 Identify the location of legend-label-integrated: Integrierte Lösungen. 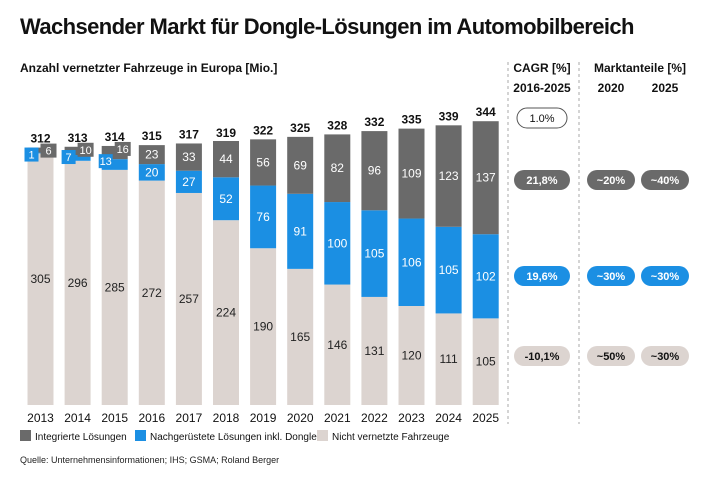
(81, 437).